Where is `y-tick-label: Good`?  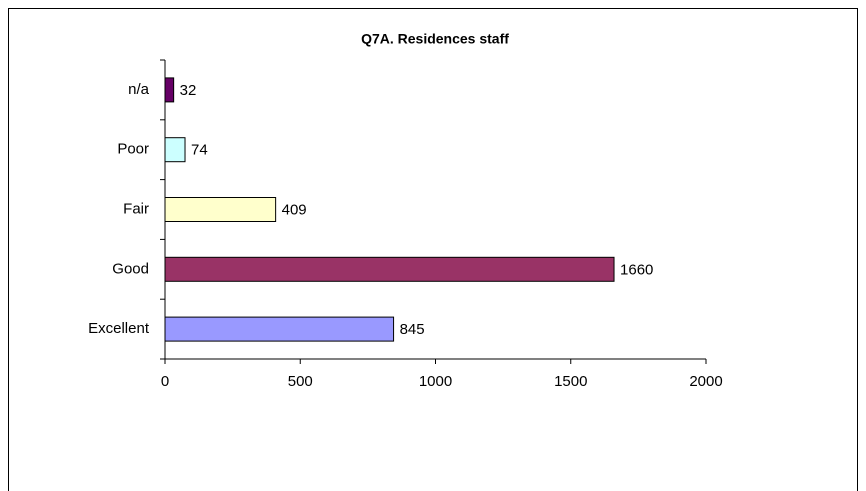
y-tick-label: Good is located at coordinates (130, 268).